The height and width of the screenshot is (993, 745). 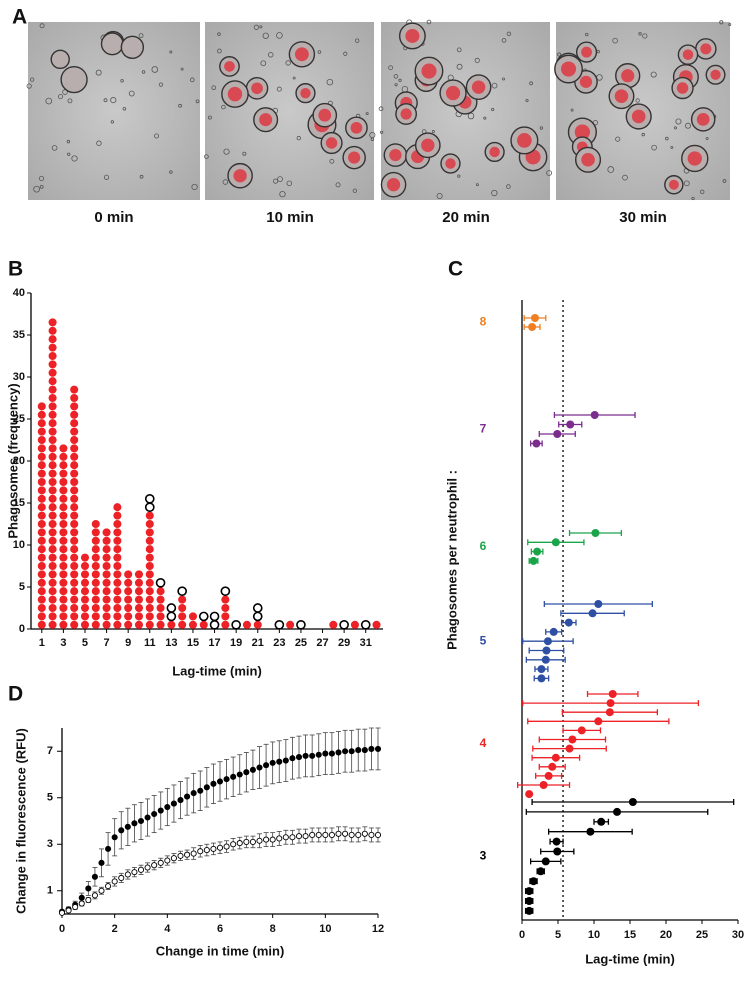 What do you see at coordinates (85, 643) in the screenshot?
I see `x-tick-label: 5` at bounding box center [85, 643].